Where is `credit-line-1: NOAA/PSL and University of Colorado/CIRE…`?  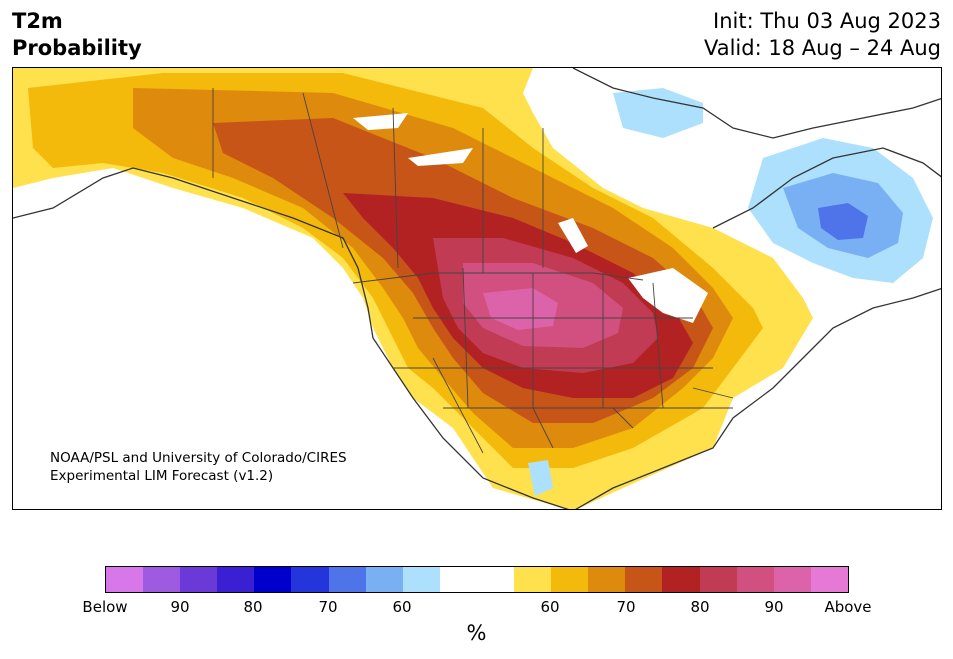
credit-line-1: NOAA/PSL and University of Colorado/CIRE… is located at coordinates (198, 458).